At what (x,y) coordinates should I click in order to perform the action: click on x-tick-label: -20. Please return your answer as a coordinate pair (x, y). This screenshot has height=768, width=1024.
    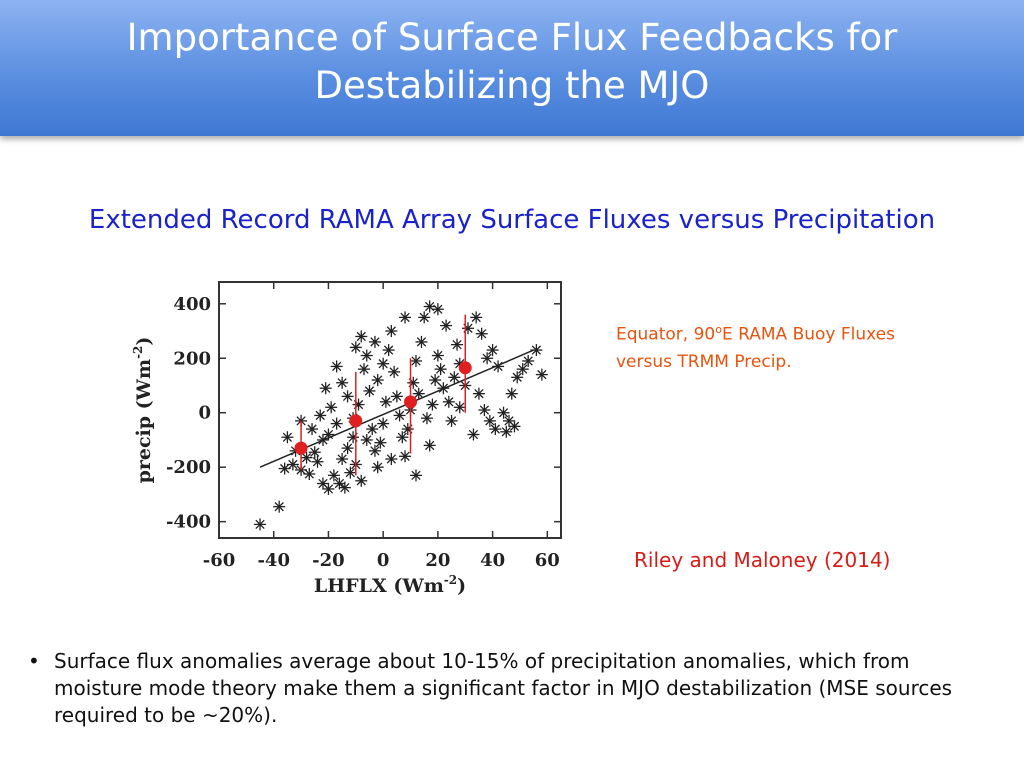
    Looking at the image, I should click on (328, 560).